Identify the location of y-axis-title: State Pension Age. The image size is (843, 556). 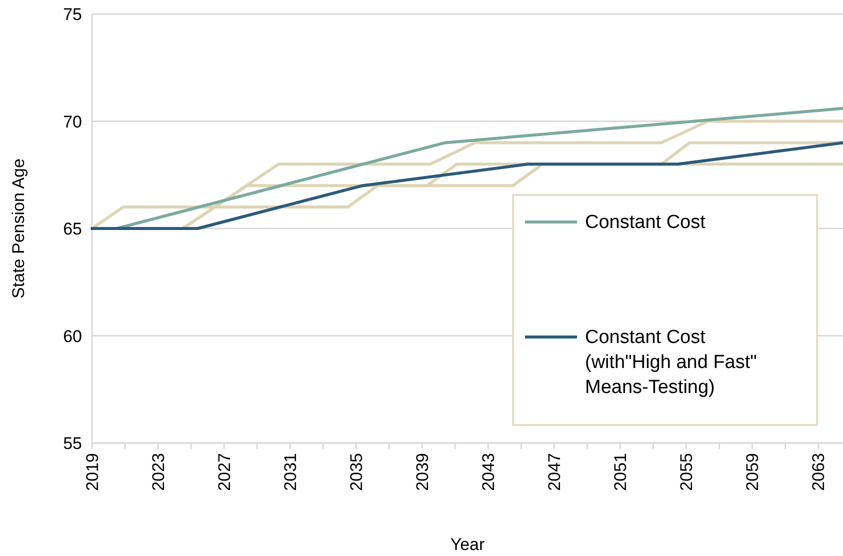
(18, 228).